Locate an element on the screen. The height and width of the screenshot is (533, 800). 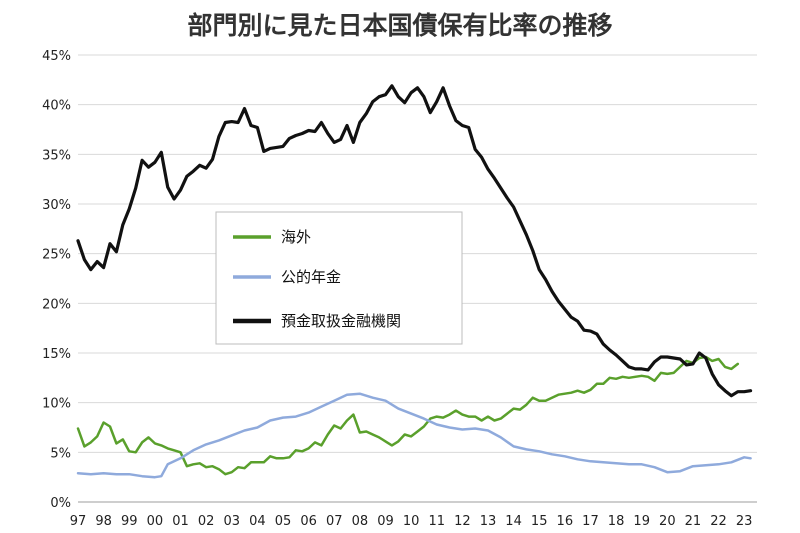
y-tick-label: 10% is located at coordinates (56, 404).